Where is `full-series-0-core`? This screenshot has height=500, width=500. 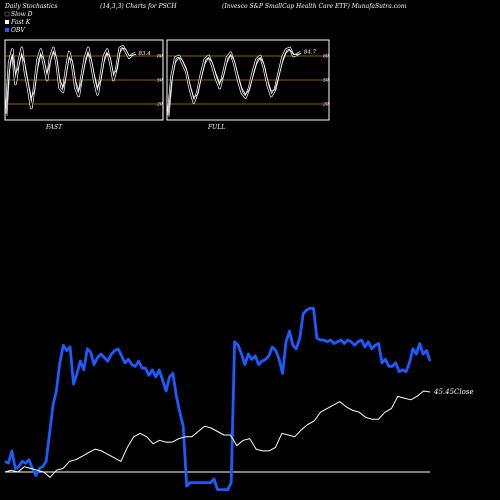
full-series-0-core is located at coordinates (234, 82).